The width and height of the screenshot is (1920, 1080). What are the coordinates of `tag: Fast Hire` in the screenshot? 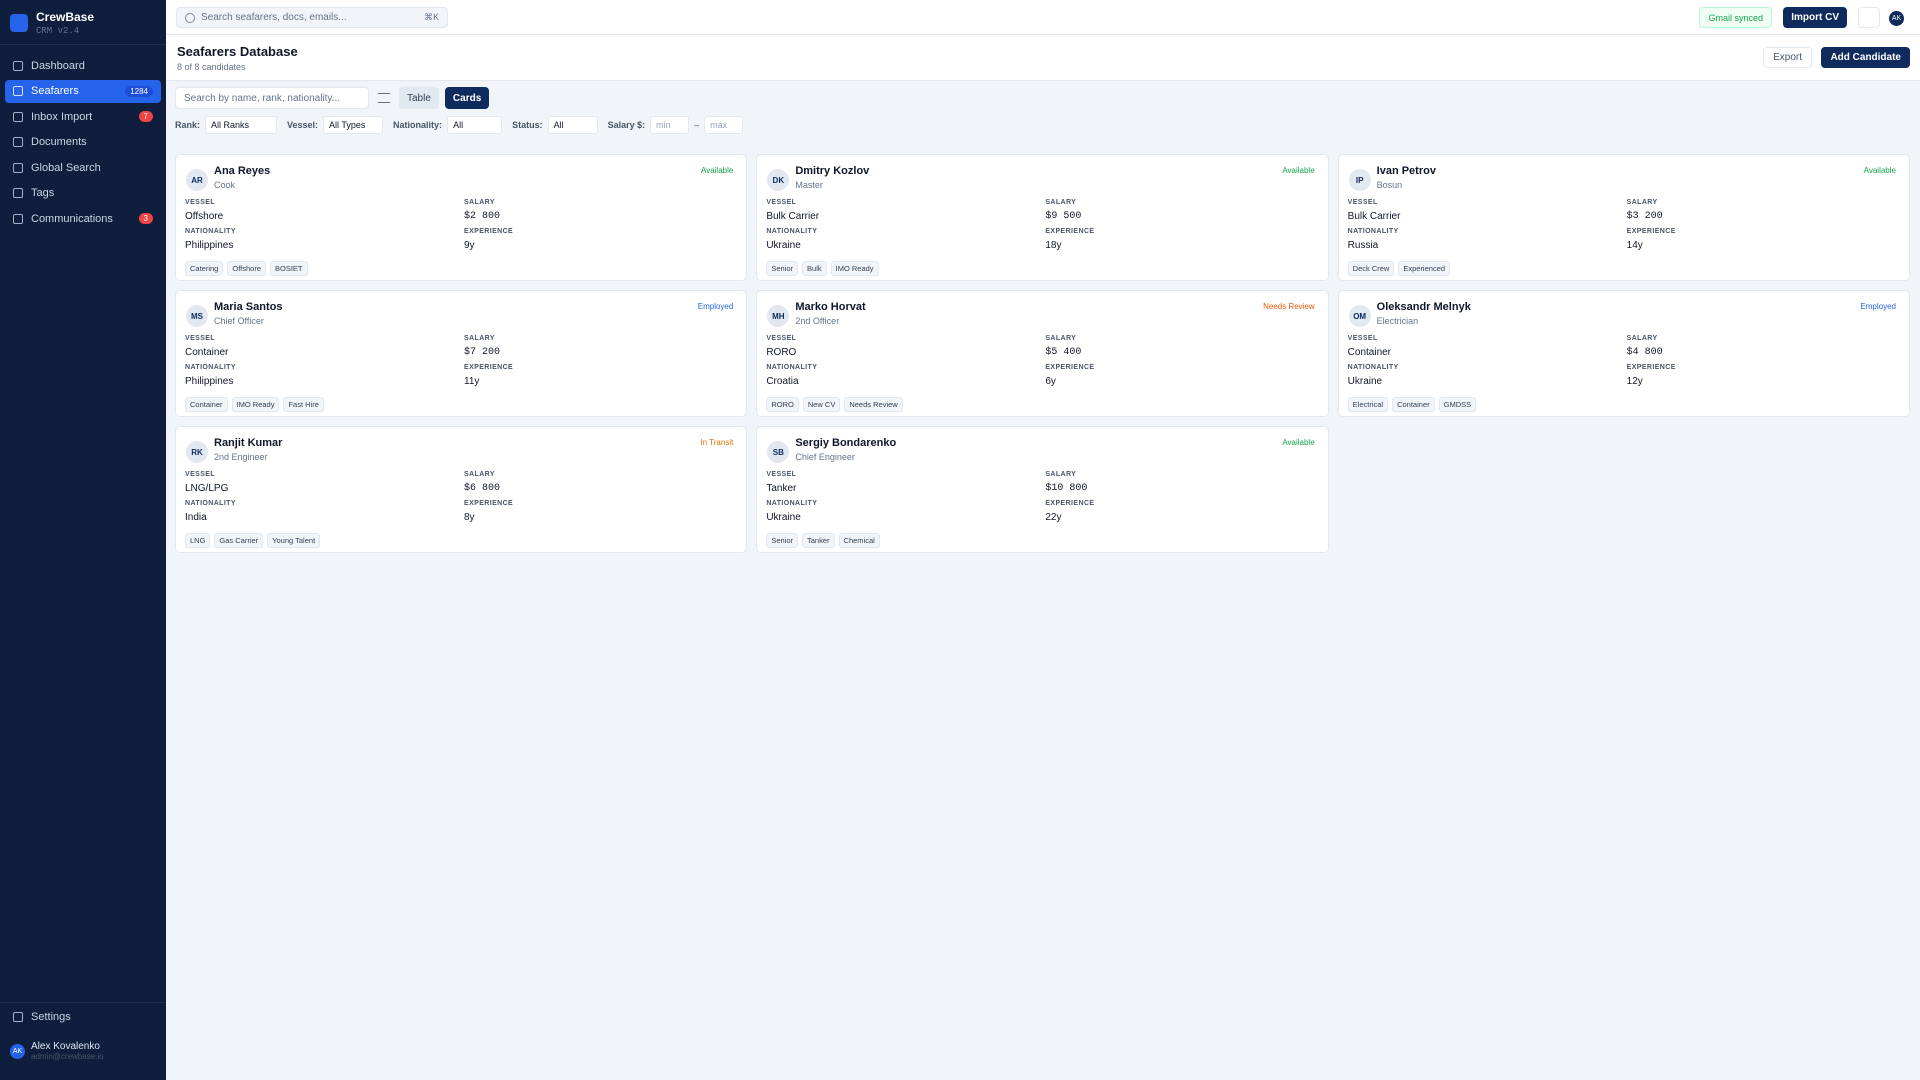 It's located at (303, 404).